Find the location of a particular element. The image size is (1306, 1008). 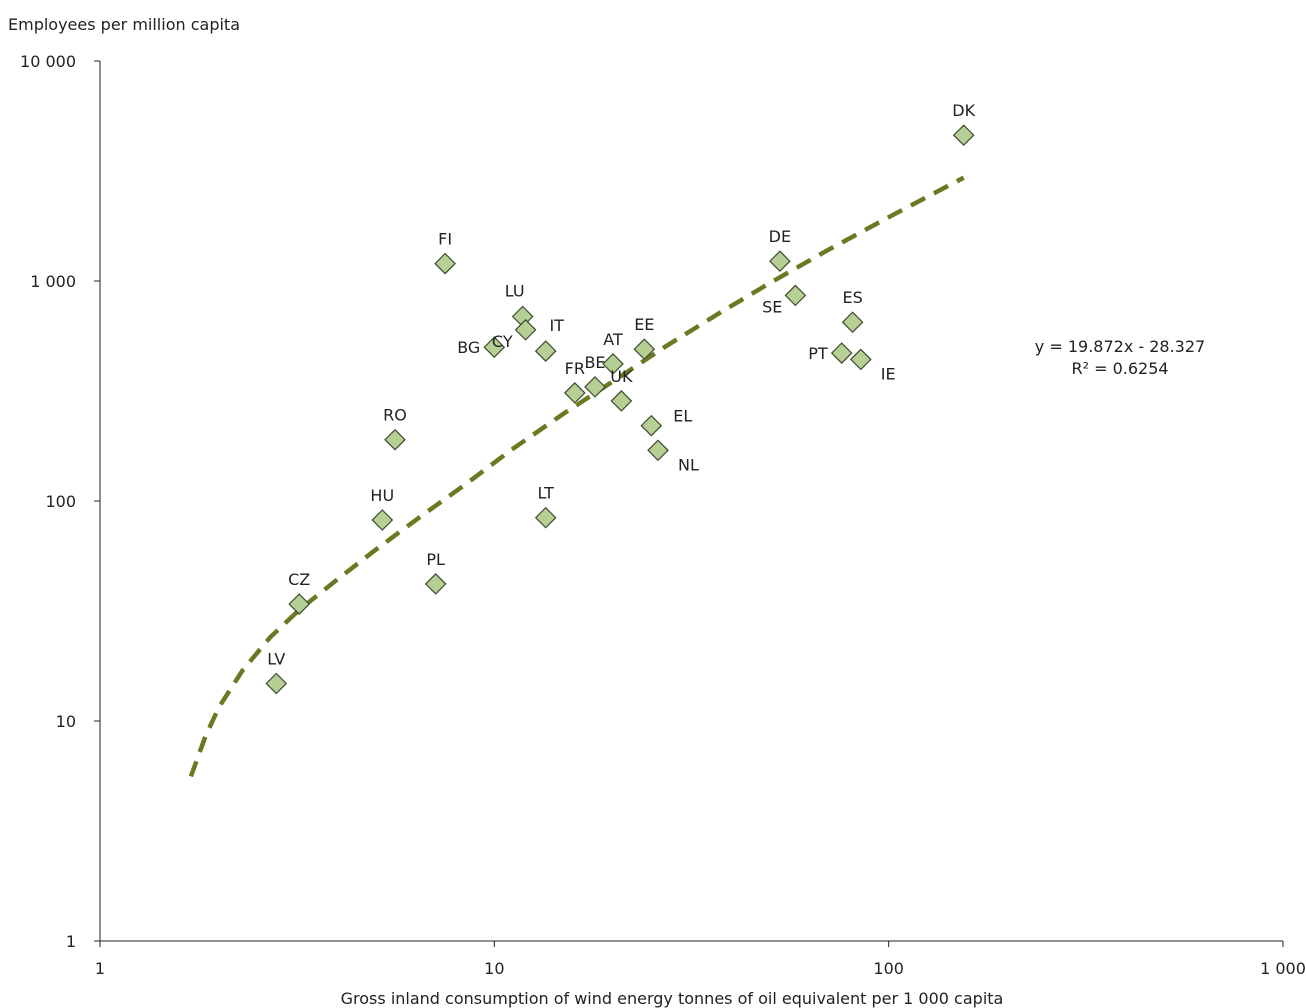

point-label-fi: FI is located at coordinates (445, 239).